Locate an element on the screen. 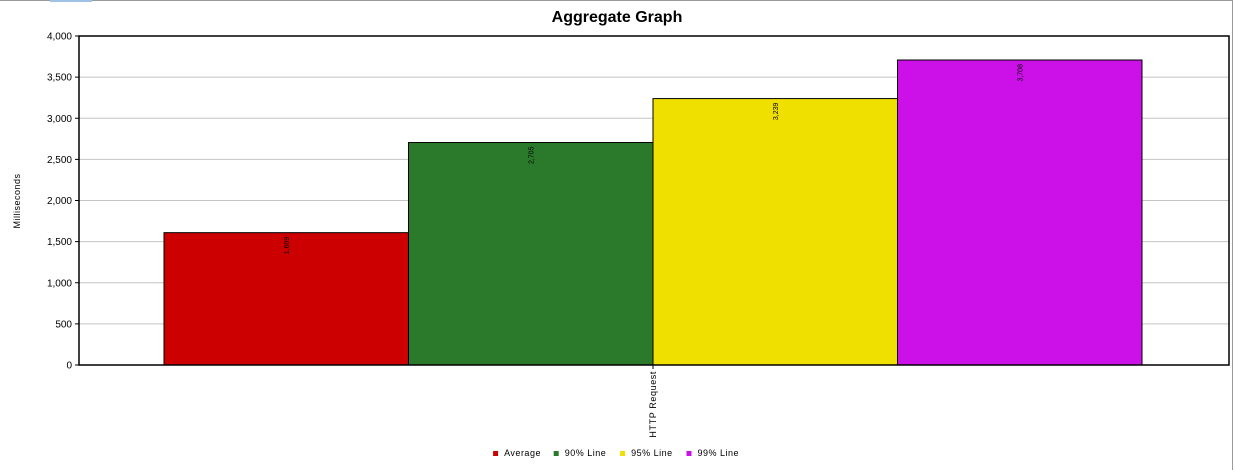  y-tick-label: 2,500 is located at coordinates (59, 160).